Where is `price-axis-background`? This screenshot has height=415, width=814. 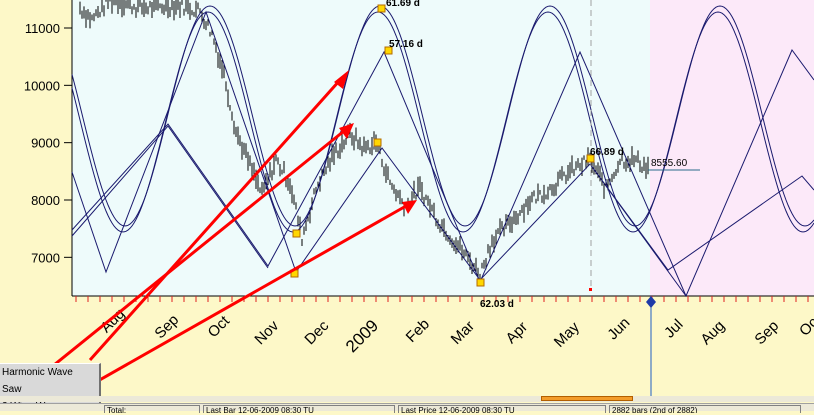
price-axis-background is located at coordinates (36, 148).